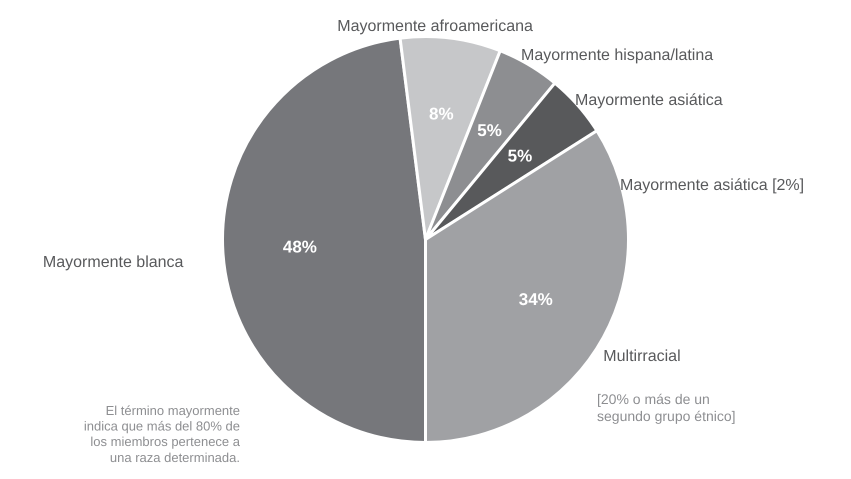  Describe the element at coordinates (113, 263) in the screenshot. I see `slice-label: Mayormente blanca` at that location.